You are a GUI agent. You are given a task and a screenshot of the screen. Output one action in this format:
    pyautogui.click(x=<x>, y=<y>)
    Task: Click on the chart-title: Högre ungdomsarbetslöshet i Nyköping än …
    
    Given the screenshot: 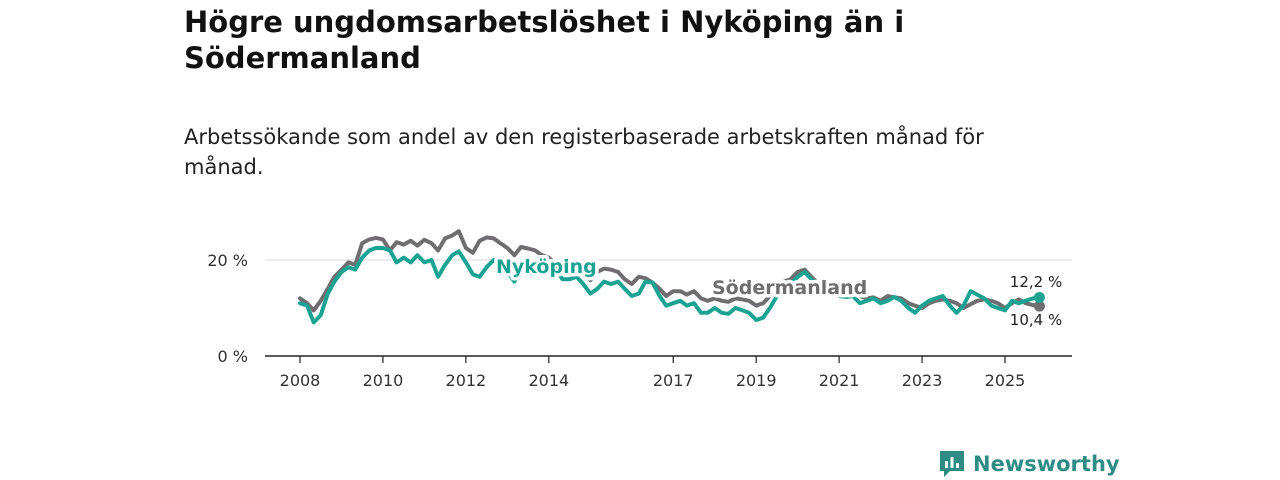 What is the action you would take?
    pyautogui.click(x=544, y=40)
    